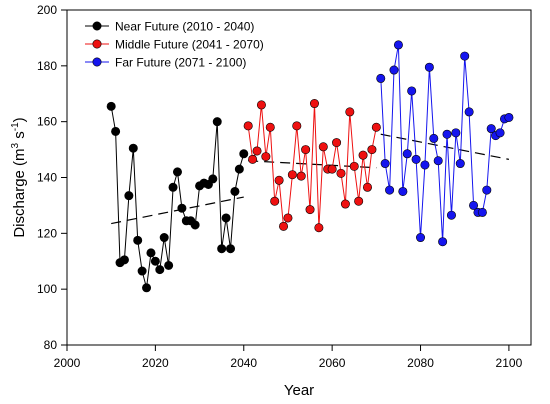 This screenshot has height=404, width=550. Describe the element at coordinates (19, 119) in the screenshot. I see `y-axis-label-end: )` at that location.